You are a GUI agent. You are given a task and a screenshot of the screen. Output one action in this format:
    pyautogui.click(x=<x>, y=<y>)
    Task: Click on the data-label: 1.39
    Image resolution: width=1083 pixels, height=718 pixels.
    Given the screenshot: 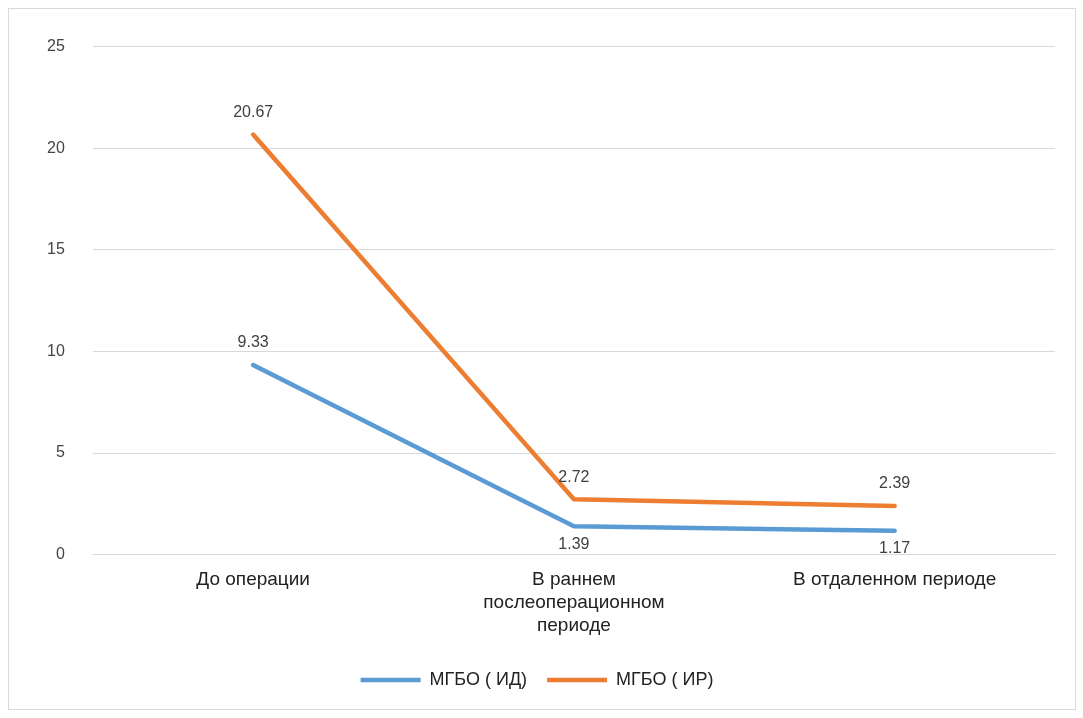 What is the action you would take?
    pyautogui.click(x=574, y=543)
    